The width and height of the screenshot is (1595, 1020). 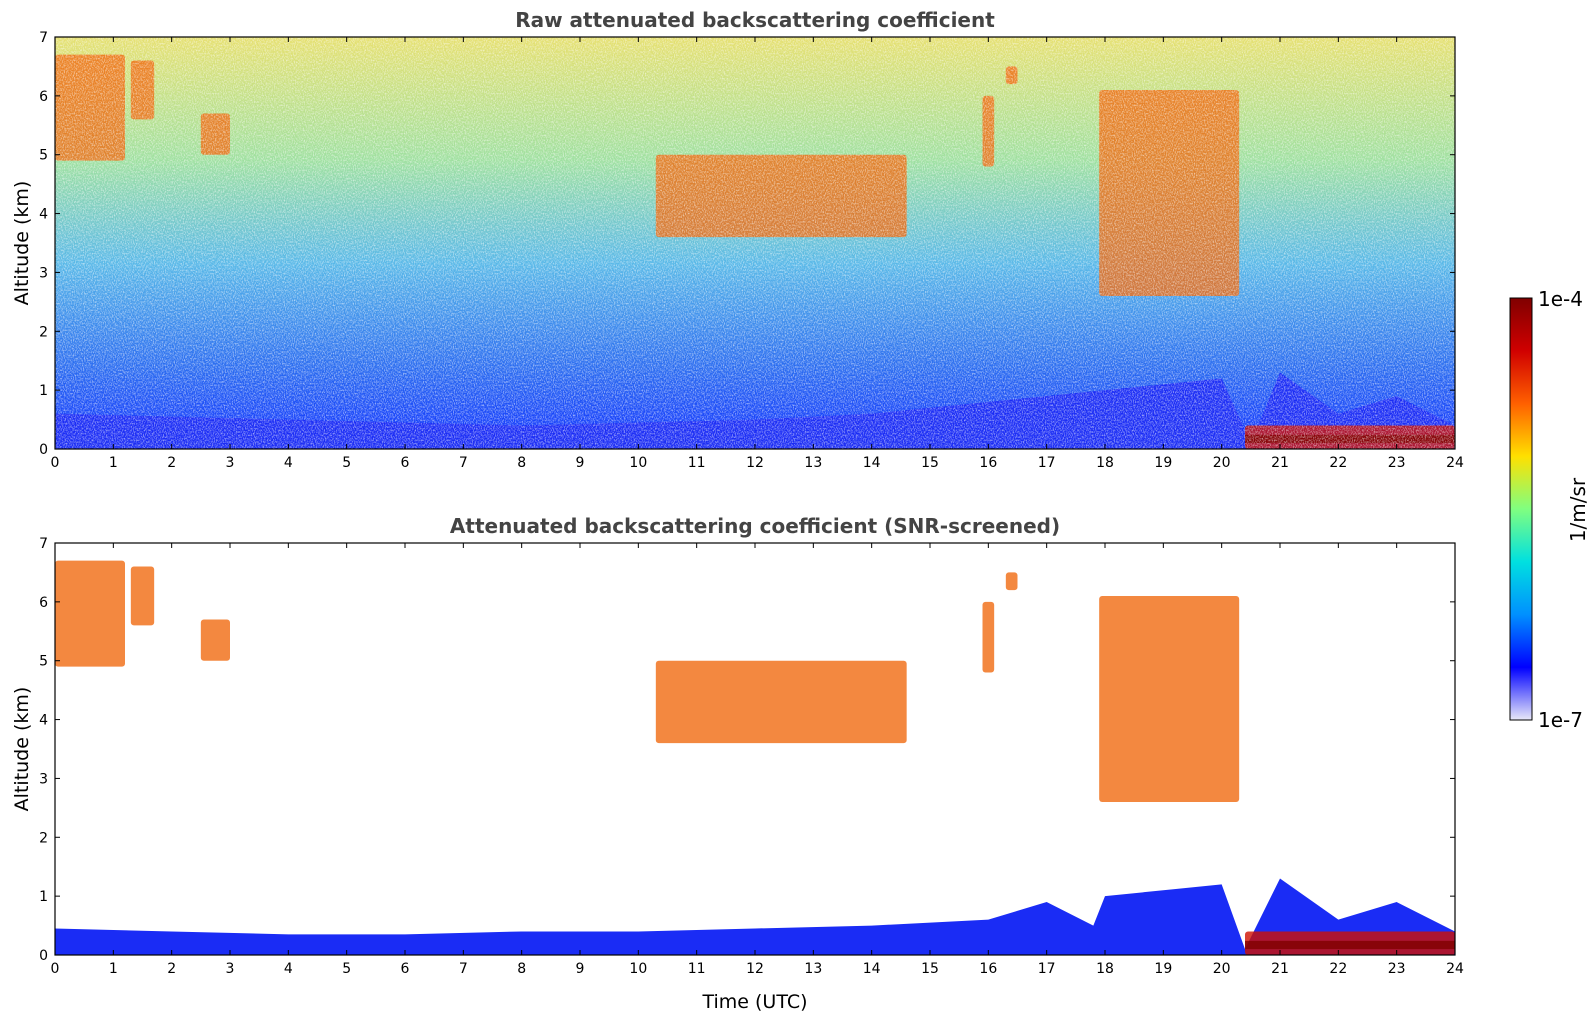 What do you see at coordinates (22, 243) in the screenshot?
I see `top-y-axis-label: Altitude (km)` at bounding box center [22, 243].